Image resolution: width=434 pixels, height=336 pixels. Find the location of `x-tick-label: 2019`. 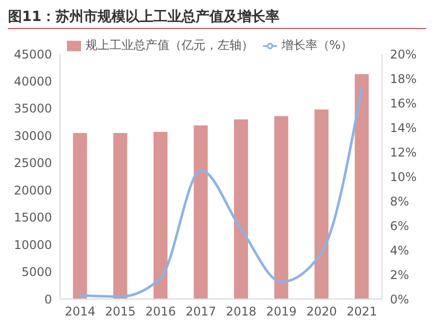

x-tick-label: 2019 is located at coordinates (281, 311).